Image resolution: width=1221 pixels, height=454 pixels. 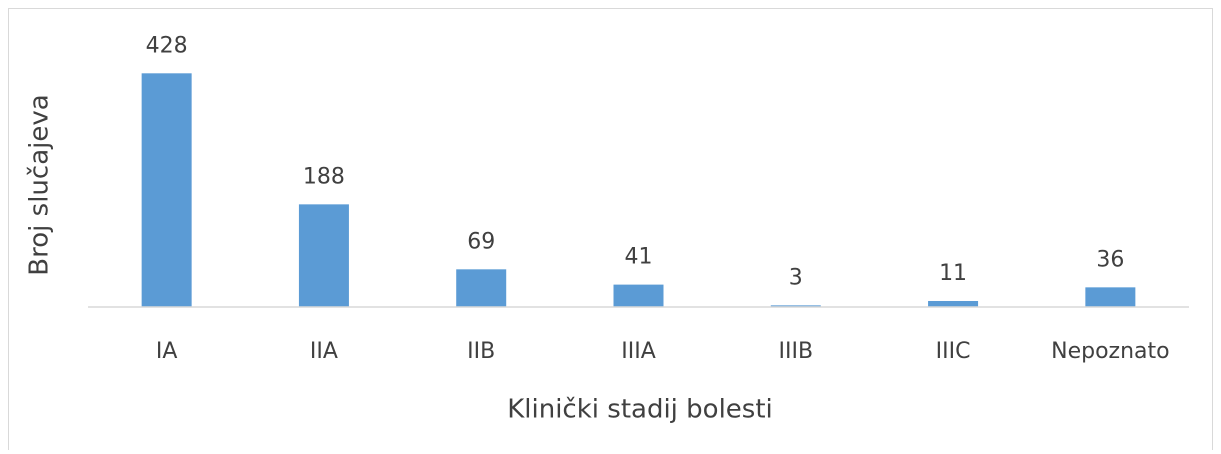 What do you see at coordinates (953, 273) in the screenshot?
I see `data-label: 11` at bounding box center [953, 273].